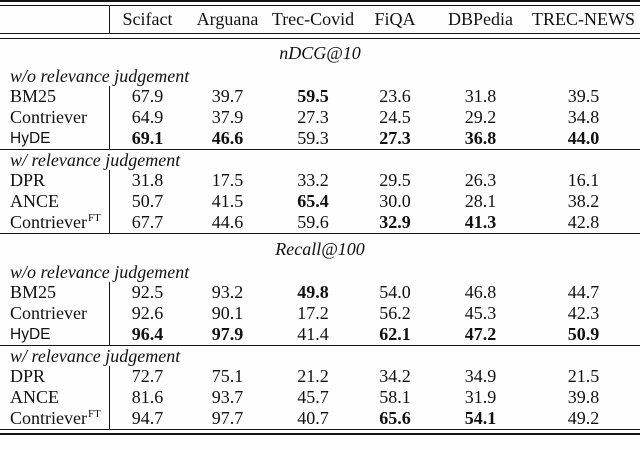 This screenshot has width=640, height=450. Describe the element at coordinates (313, 222) in the screenshot. I see `metric-value: 59.6` at that location.